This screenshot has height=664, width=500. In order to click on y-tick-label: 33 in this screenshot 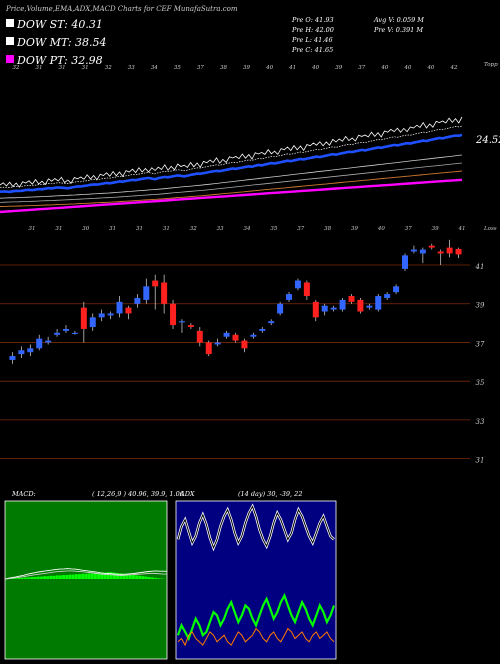, I will do `click(480, 422)`.